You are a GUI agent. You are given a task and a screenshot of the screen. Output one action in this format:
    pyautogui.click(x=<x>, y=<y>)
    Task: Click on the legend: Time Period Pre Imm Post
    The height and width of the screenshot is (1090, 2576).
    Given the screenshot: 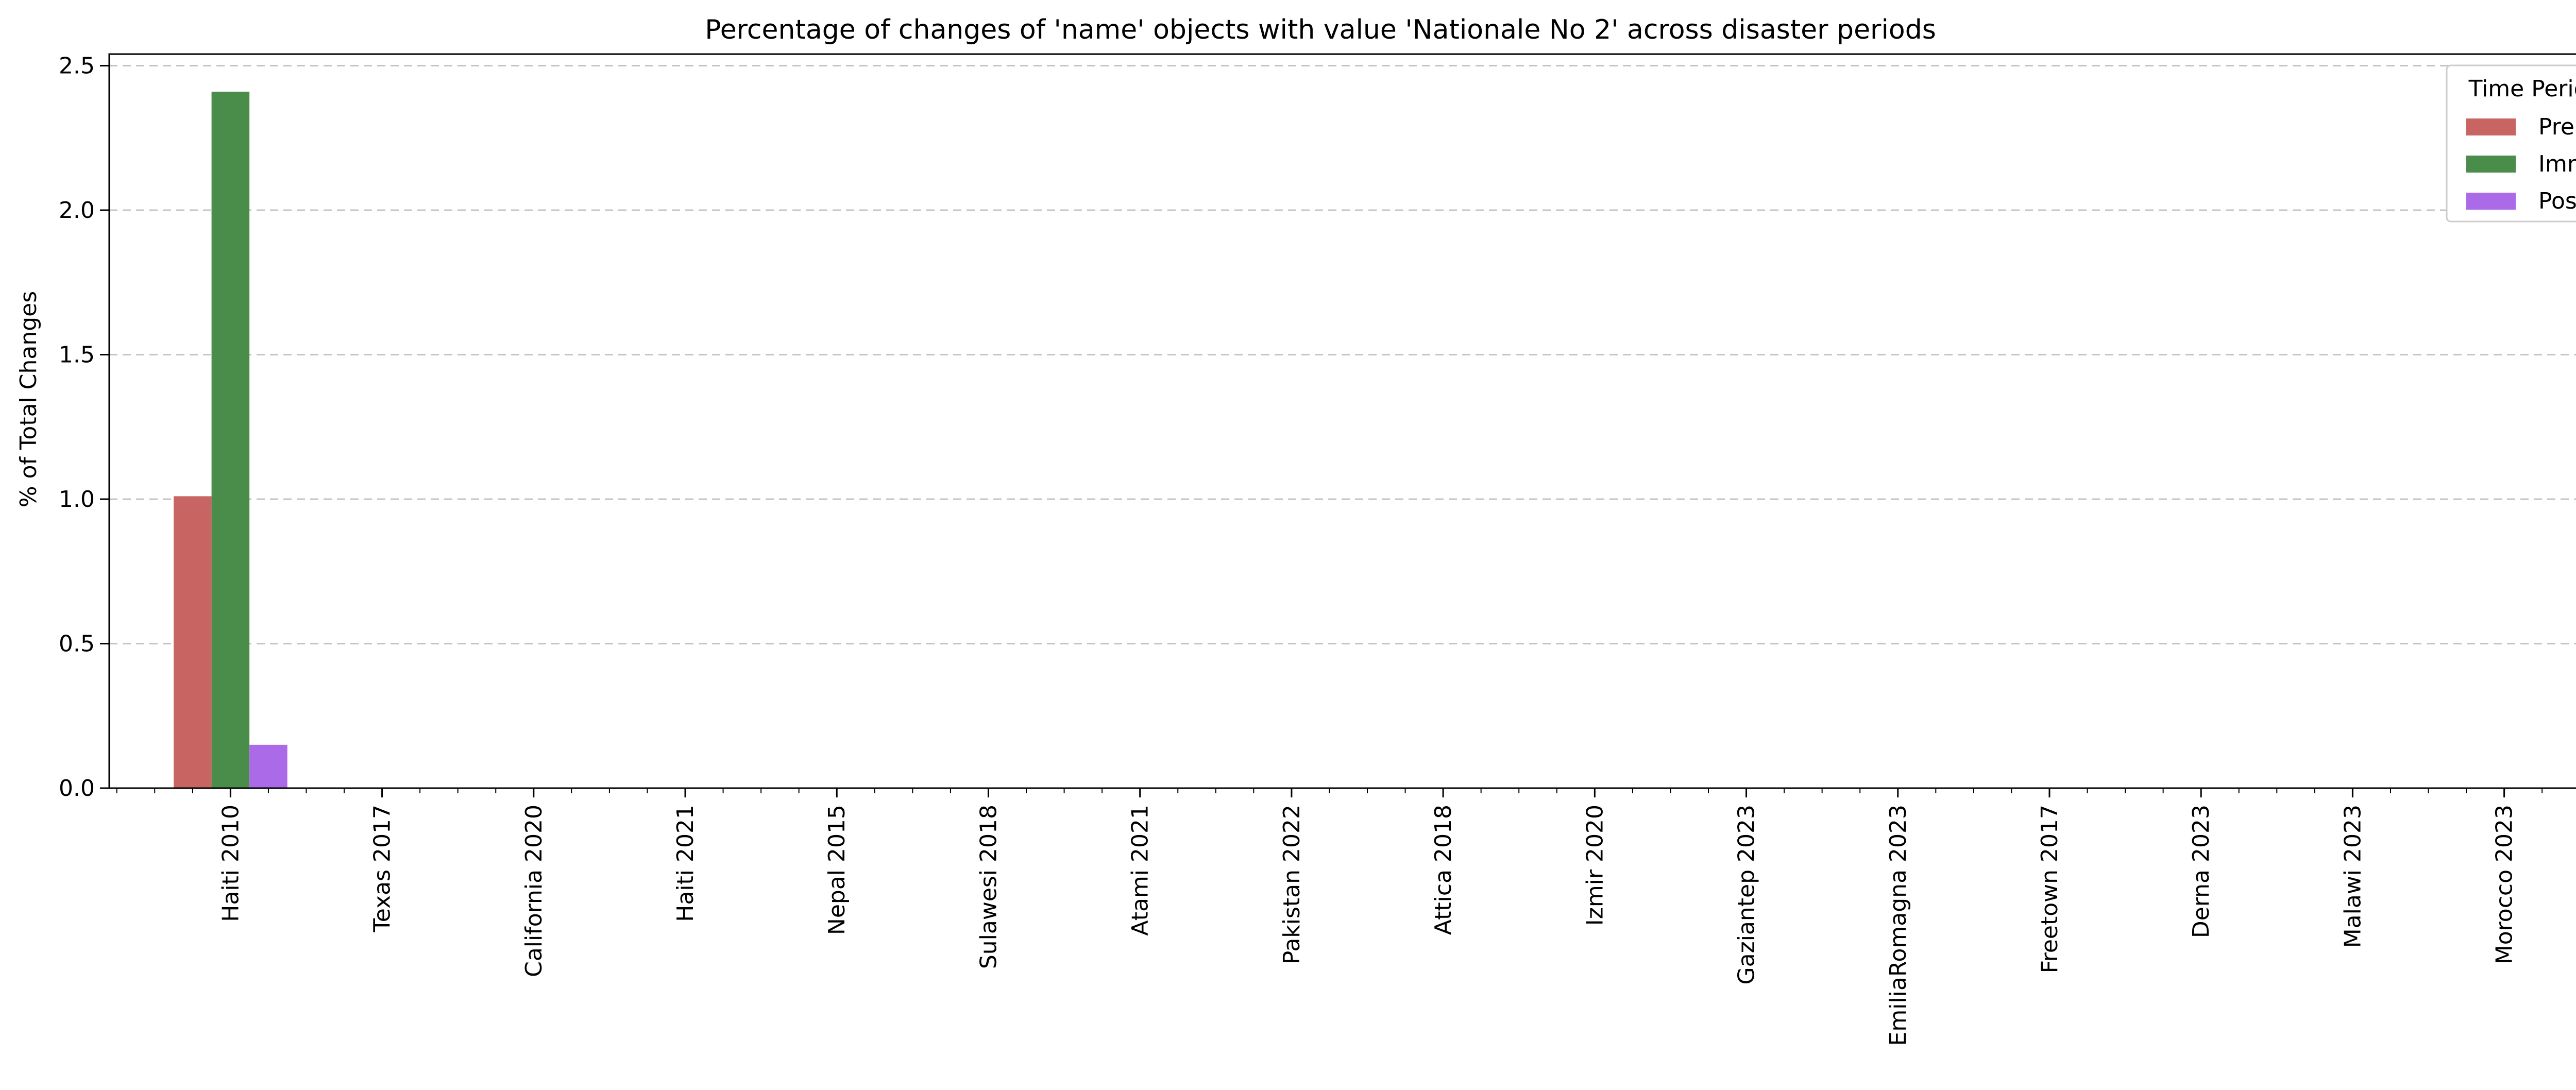 What is the action you would take?
    pyautogui.click(x=2511, y=143)
    